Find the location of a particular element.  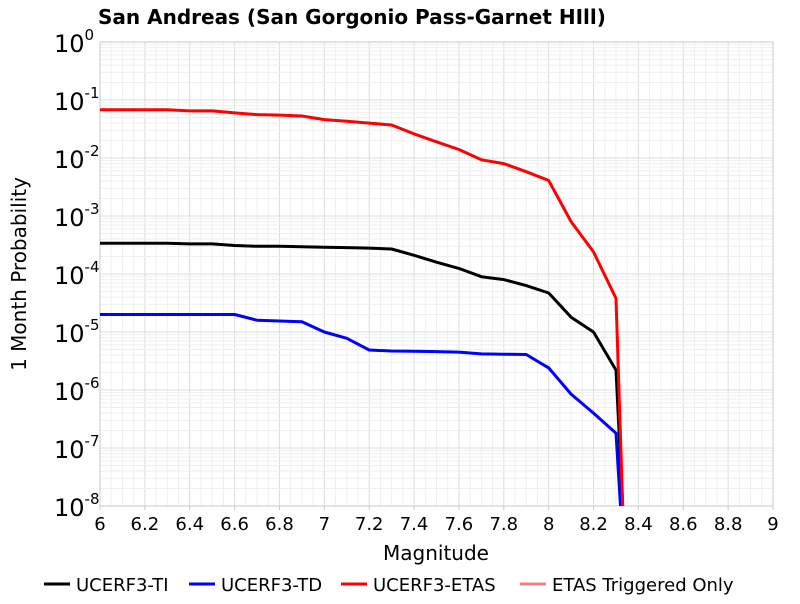

y-tick-label: 10⁻⁶ is located at coordinates (77, 390).